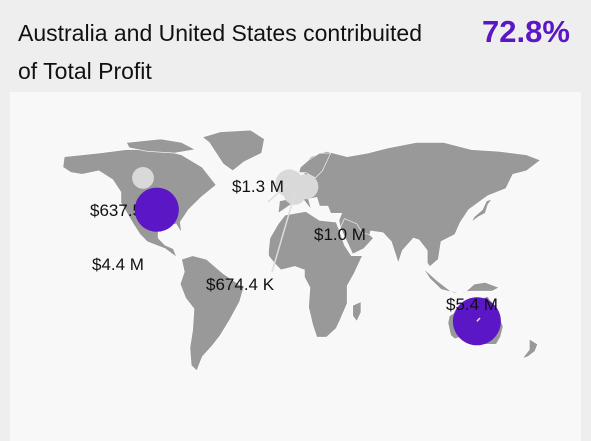 This screenshot has width=591, height=441. I want to click on landmass-madagascar, so click(357, 311).